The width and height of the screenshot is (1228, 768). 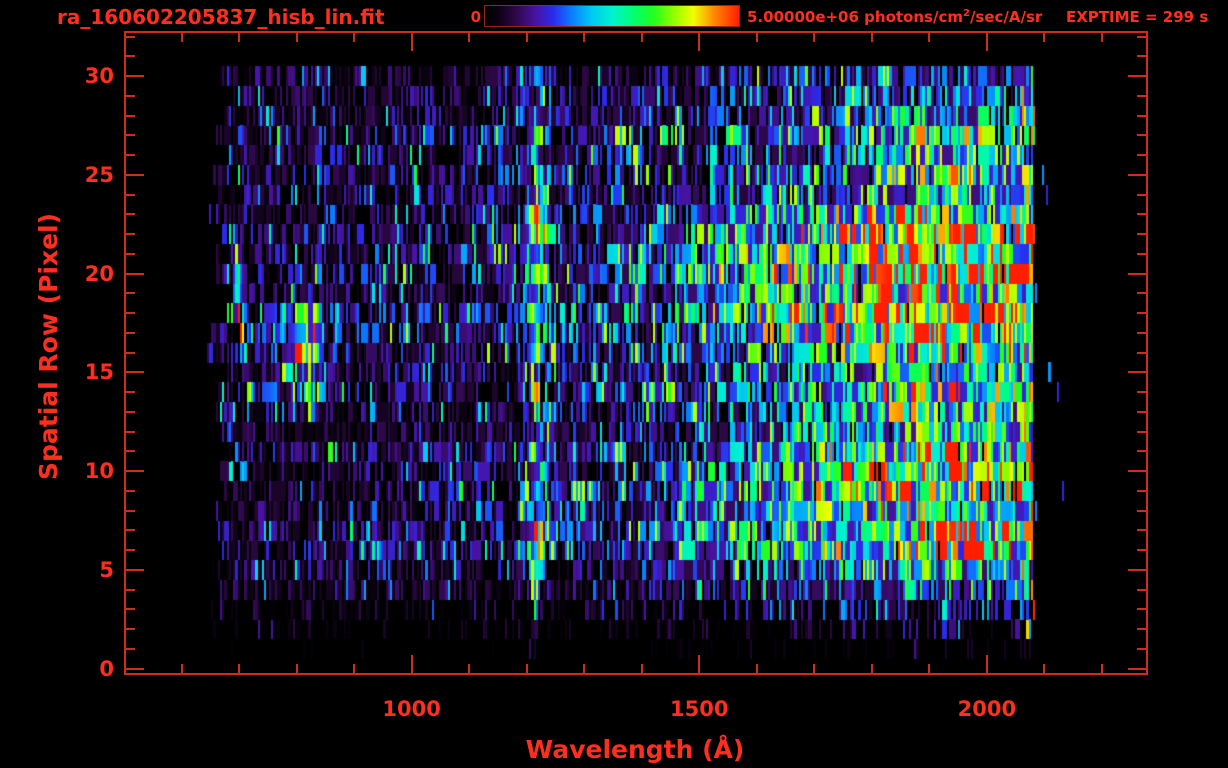 What do you see at coordinates (1006, 17) in the screenshot?
I see `colorbar-max-suffix: /sec/A/sr` at bounding box center [1006, 17].